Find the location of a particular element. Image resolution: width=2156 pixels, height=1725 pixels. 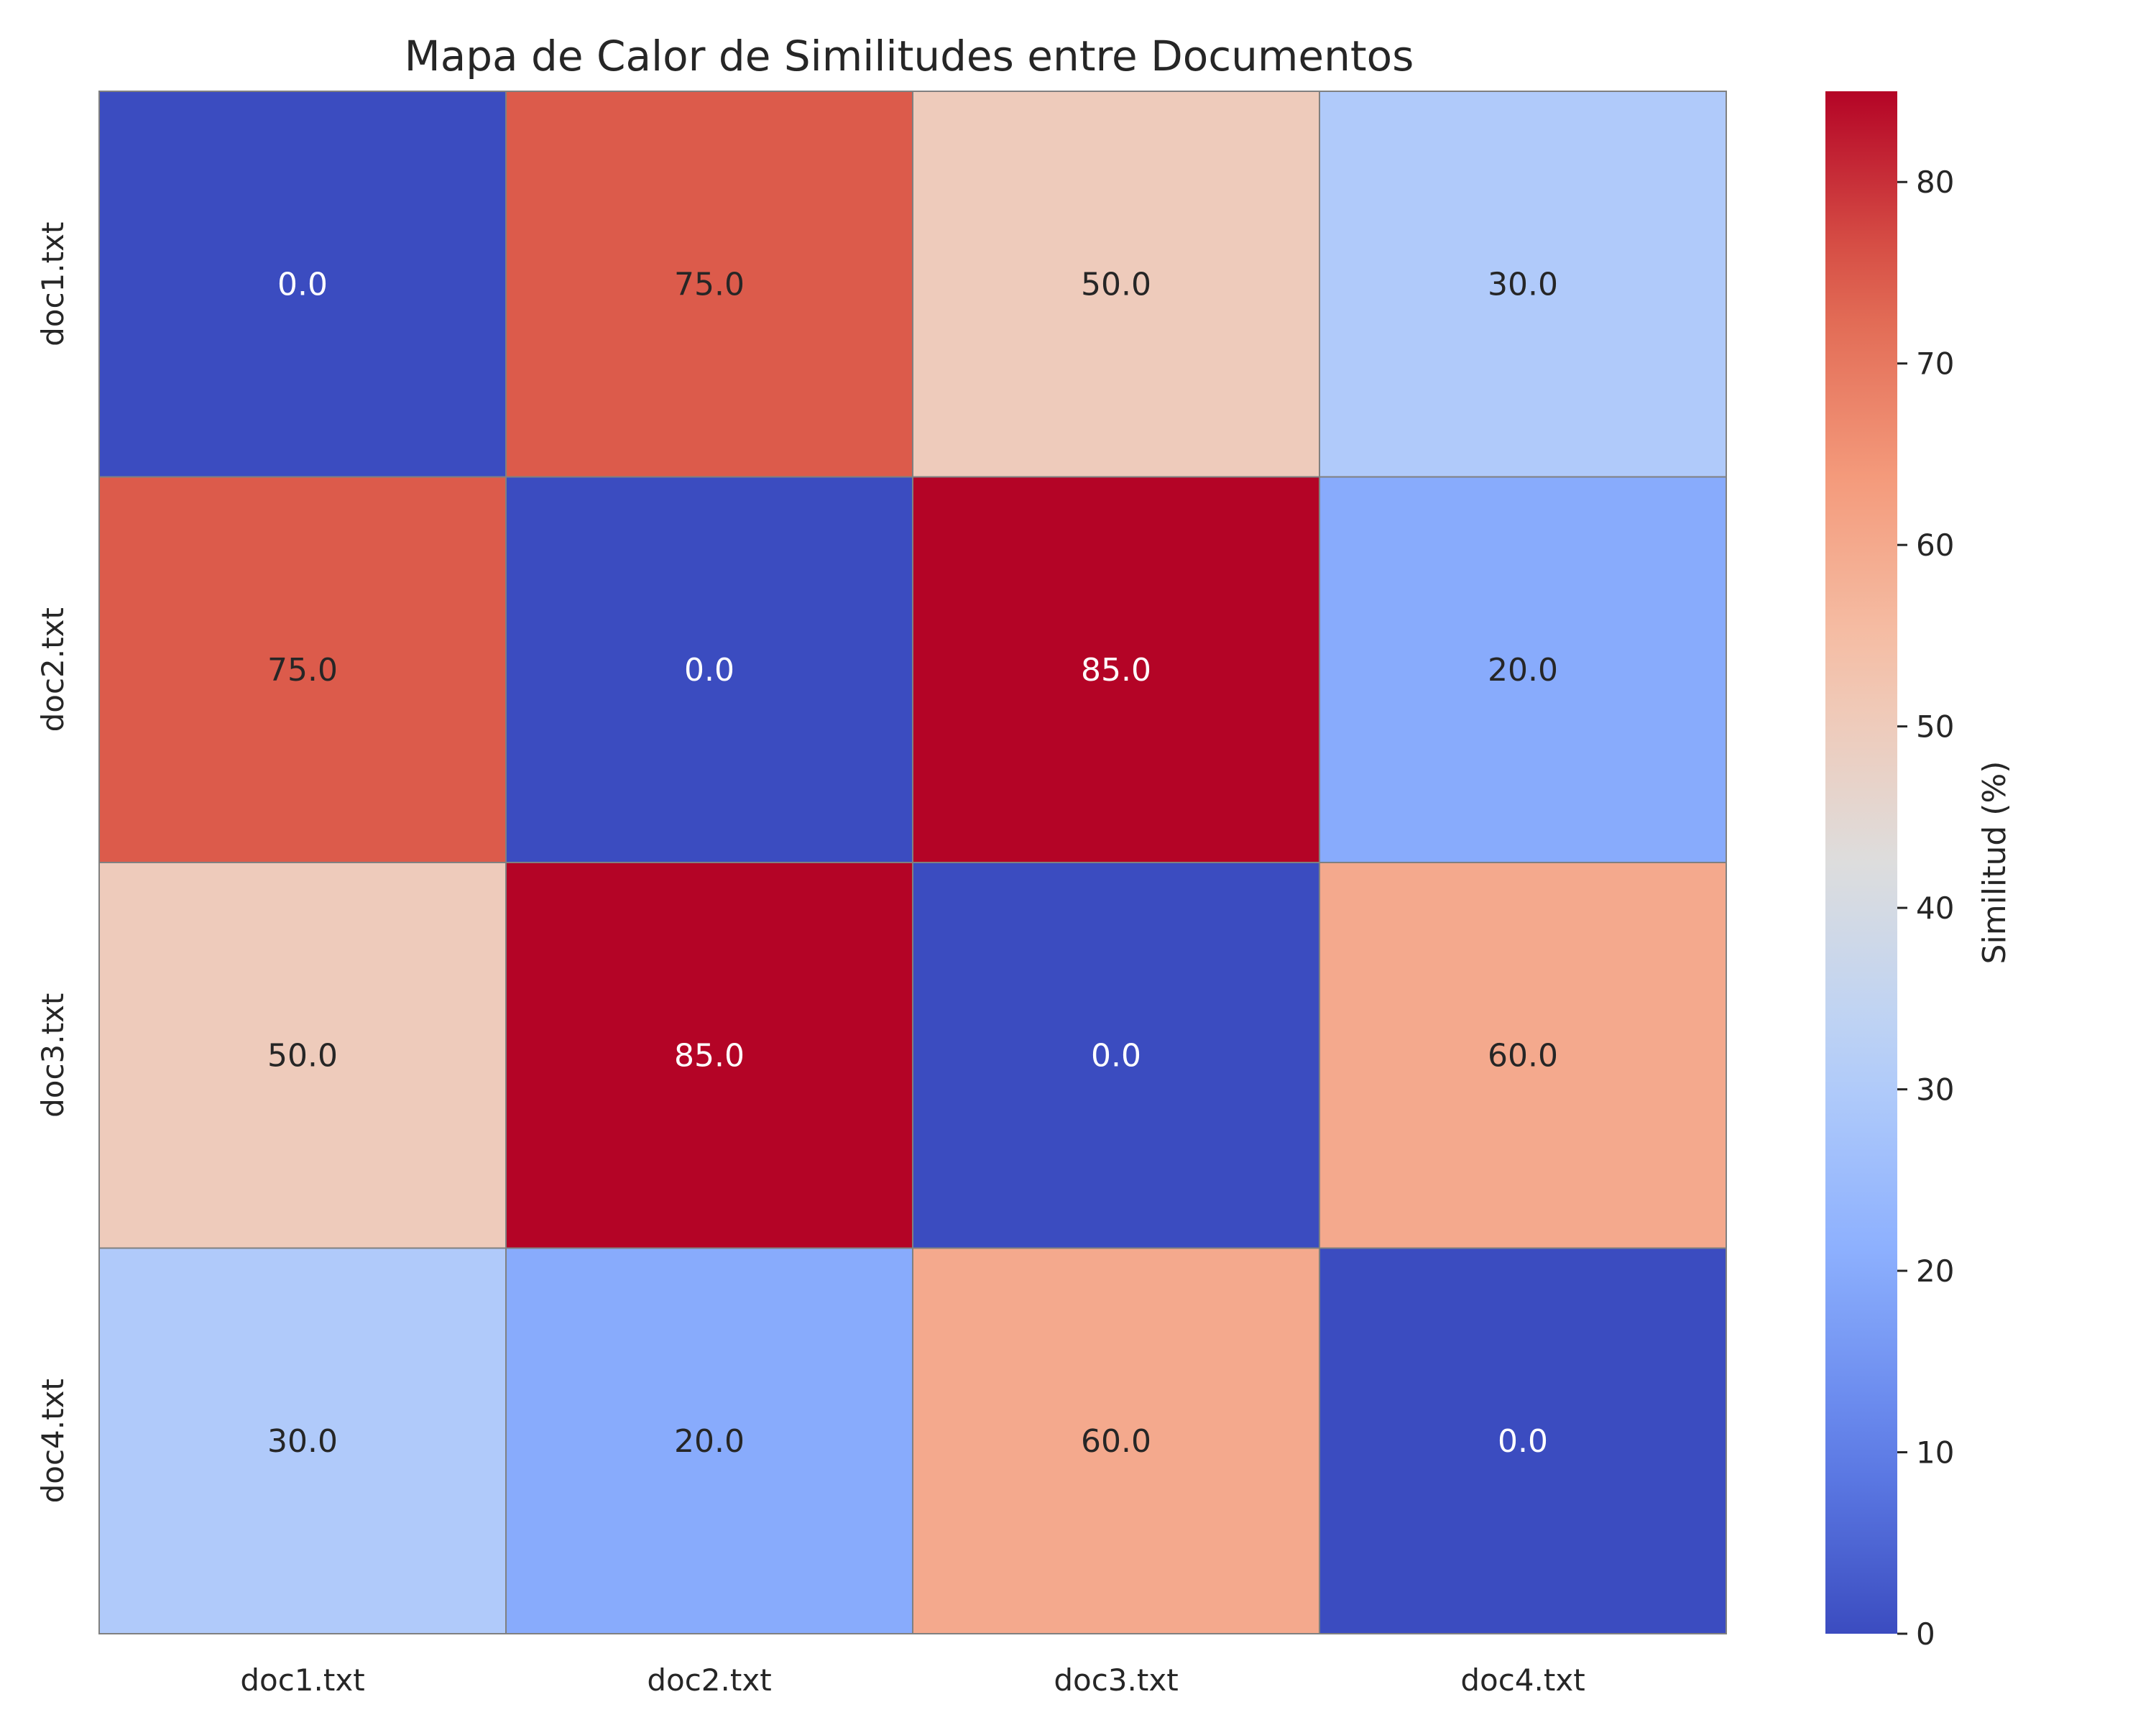

colorbar-tick-label: 60 is located at coordinates (1935, 545).